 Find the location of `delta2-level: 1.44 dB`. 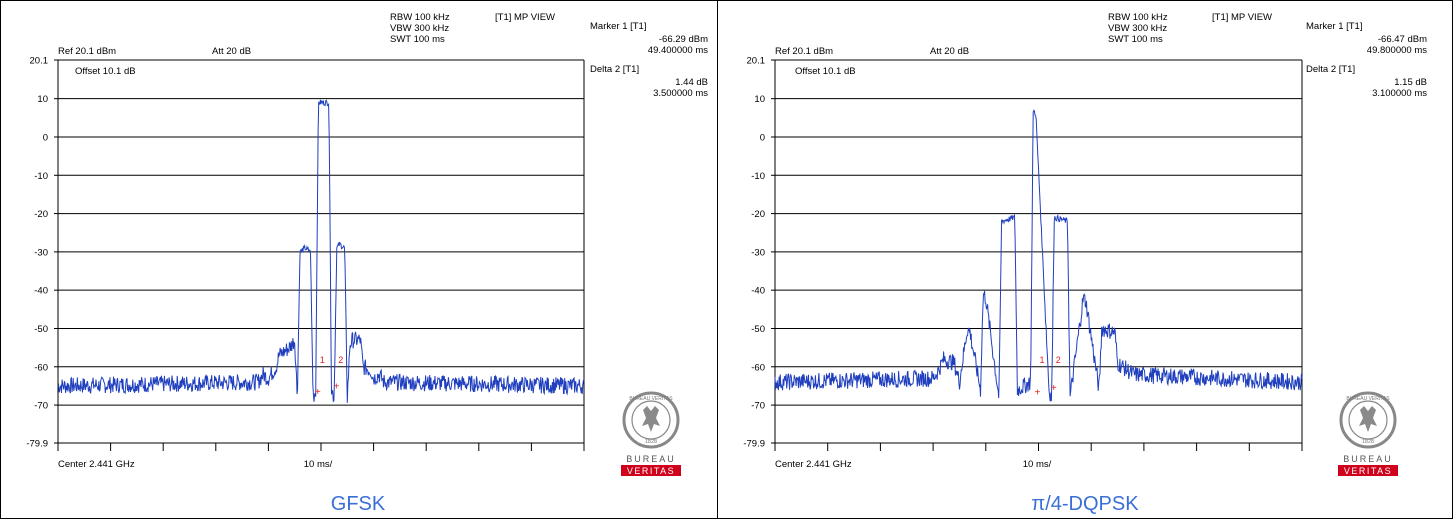

delta2-level: 1.44 dB is located at coordinates (691, 82).